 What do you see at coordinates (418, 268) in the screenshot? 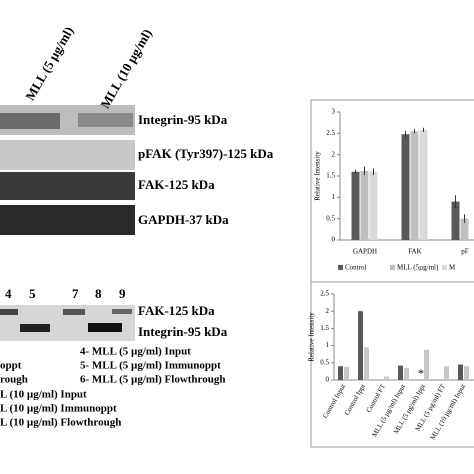
I see `legend-label: MLL (5µg/ml)` at bounding box center [418, 268].